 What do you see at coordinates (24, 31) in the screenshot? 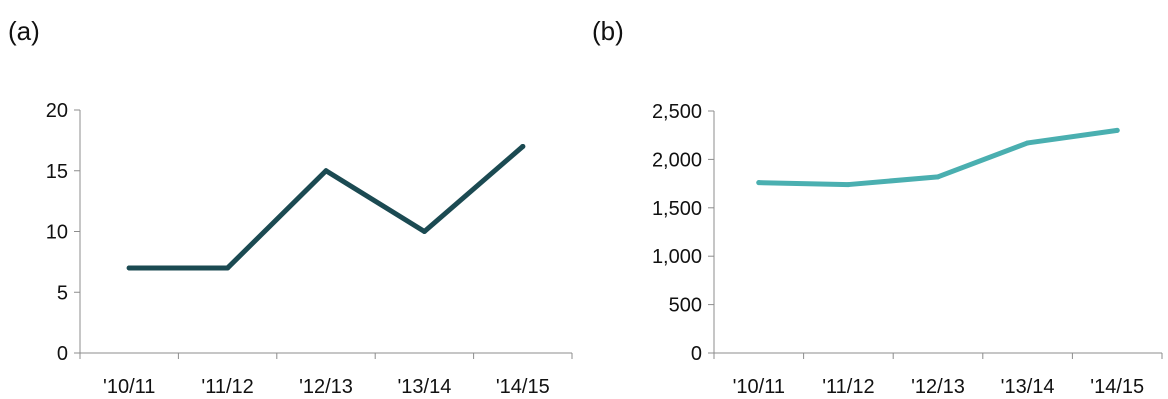
I see `panel-label-a: (a)` at bounding box center [24, 31].